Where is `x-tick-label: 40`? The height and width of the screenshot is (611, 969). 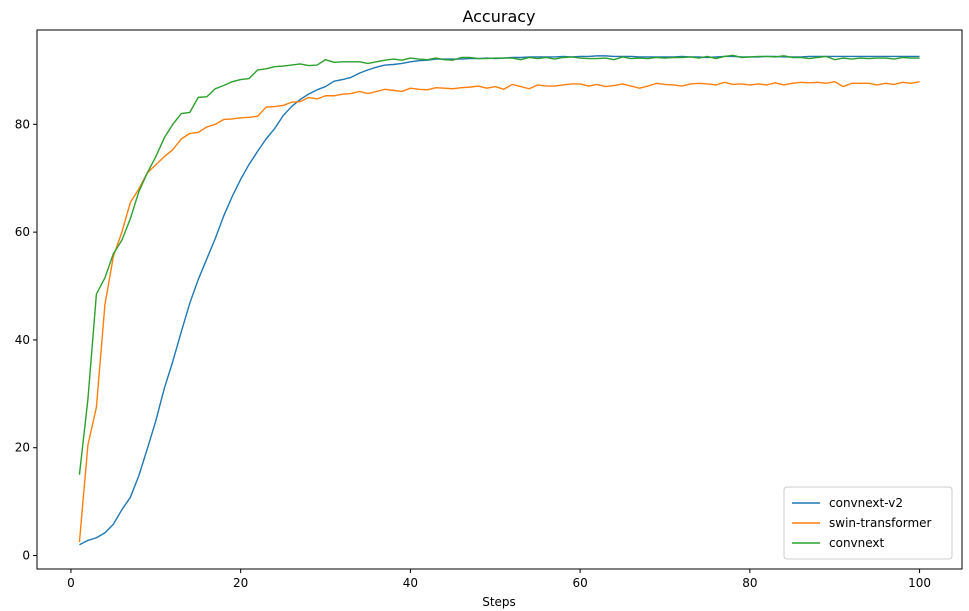 x-tick-label: 40 is located at coordinates (410, 583).